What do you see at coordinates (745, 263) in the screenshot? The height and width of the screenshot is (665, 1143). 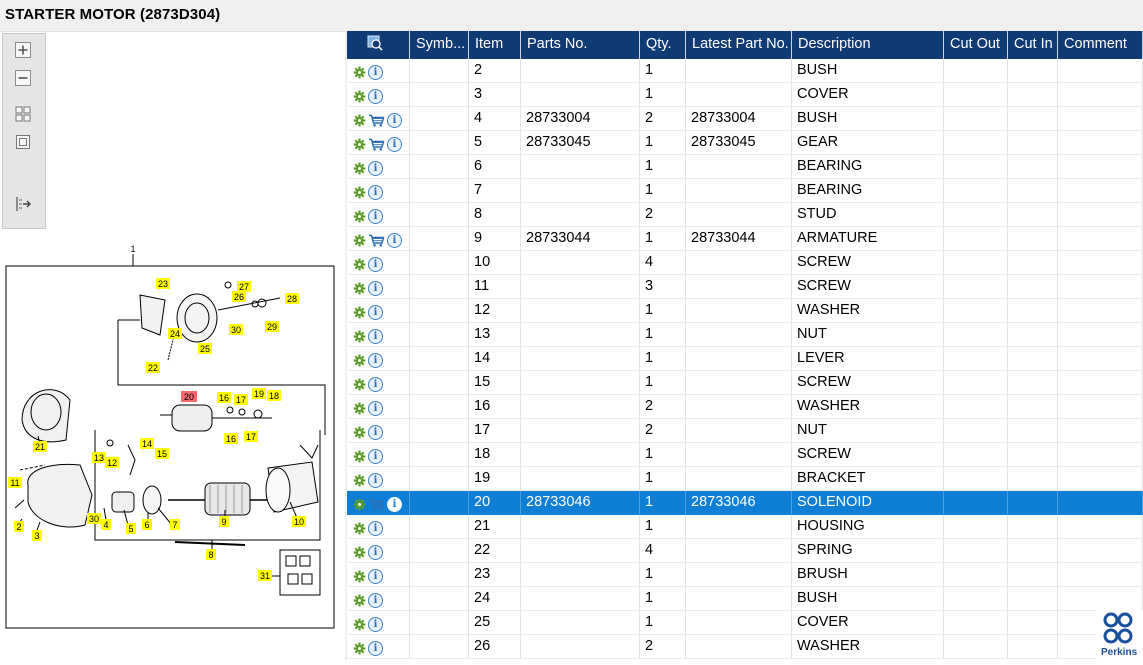 I see `table-row: i 10 4 SCREW` at bounding box center [745, 263].